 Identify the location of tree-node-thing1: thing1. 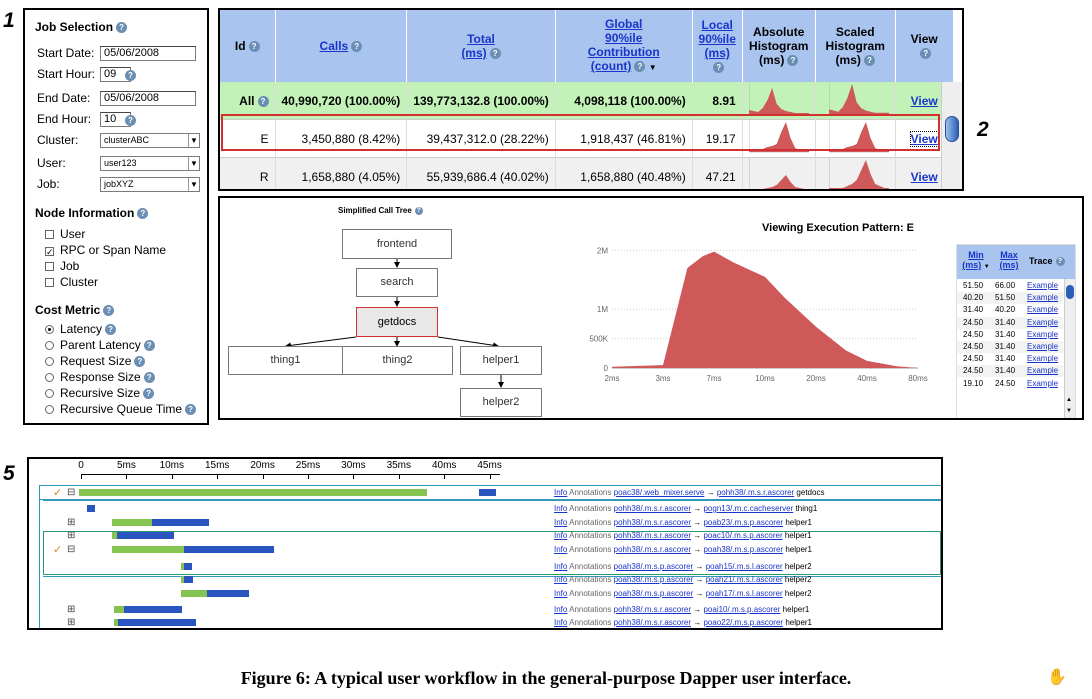
(285, 360).